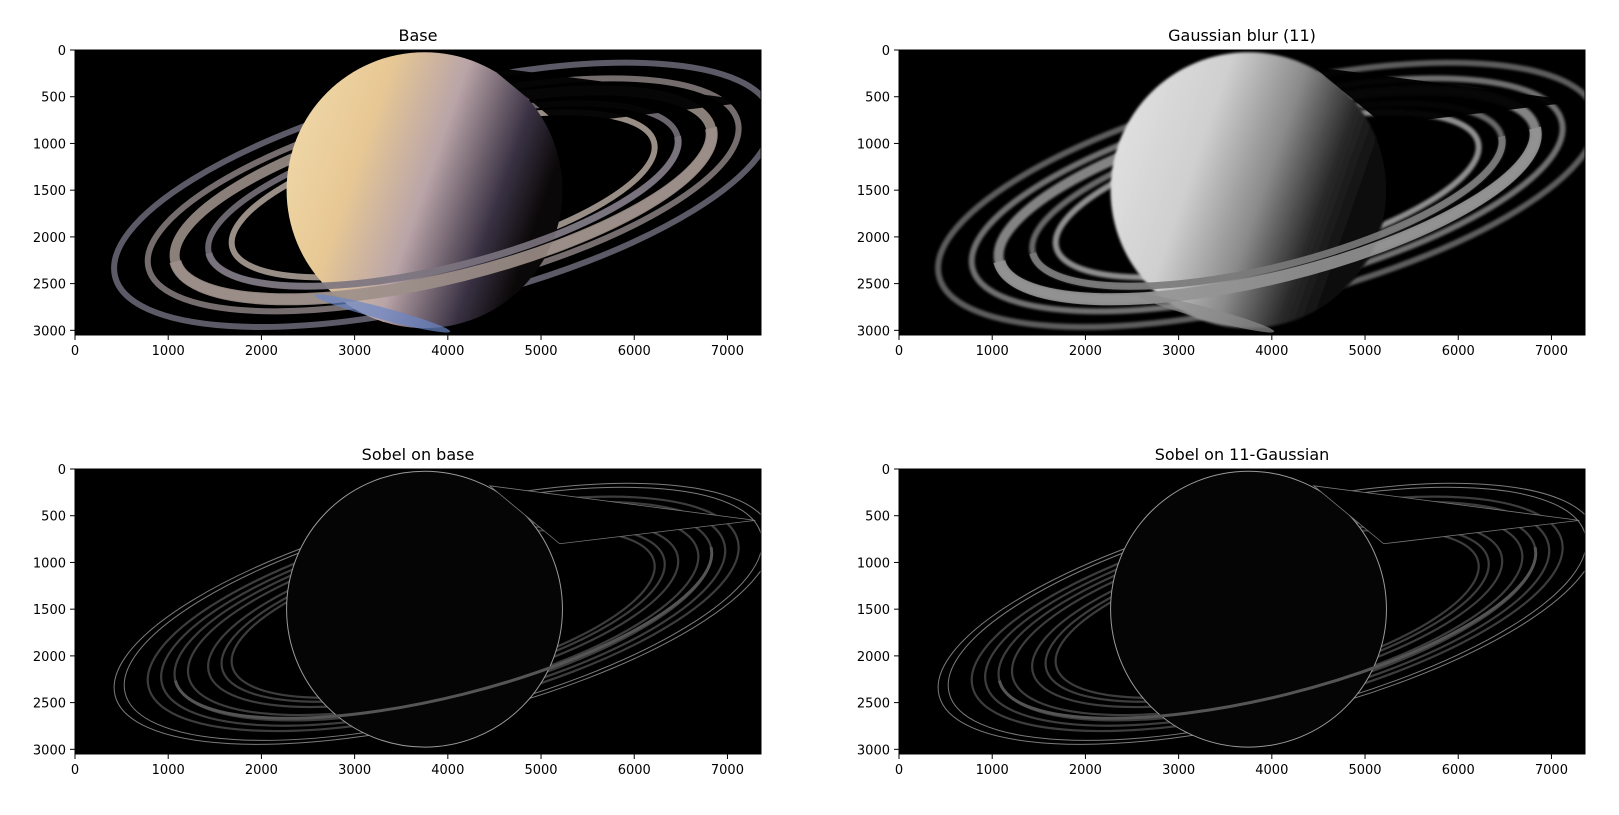 The image size is (1619, 815). Describe the element at coordinates (418, 454) in the screenshot. I see `subplot-title: Sobel on base` at that location.